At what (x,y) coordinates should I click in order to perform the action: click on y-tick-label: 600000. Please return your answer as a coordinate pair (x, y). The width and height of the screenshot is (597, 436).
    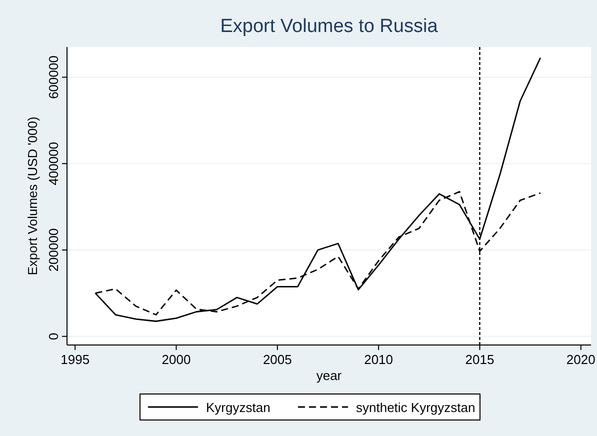
    Looking at the image, I should click on (53, 77).